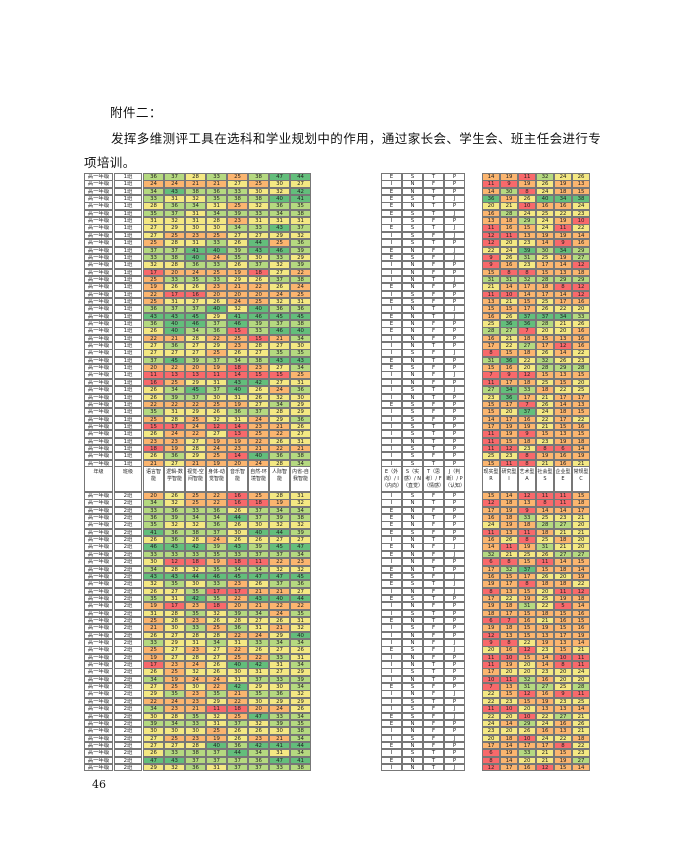  What do you see at coordinates (128, 479) in the screenshot?
I see `header-cell: 班级` at bounding box center [128, 479].